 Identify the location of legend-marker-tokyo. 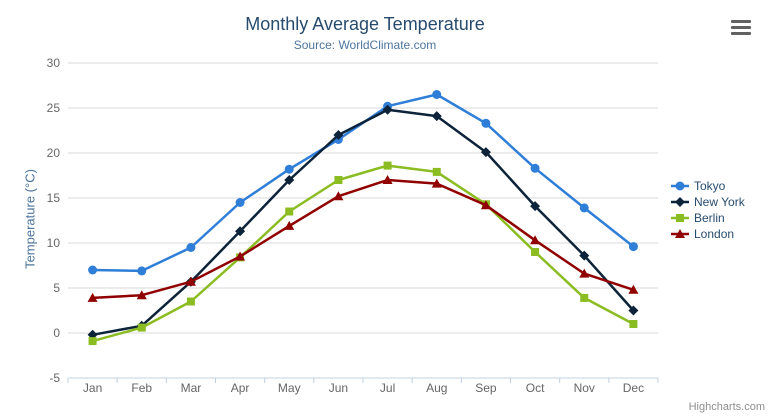
(680, 186).